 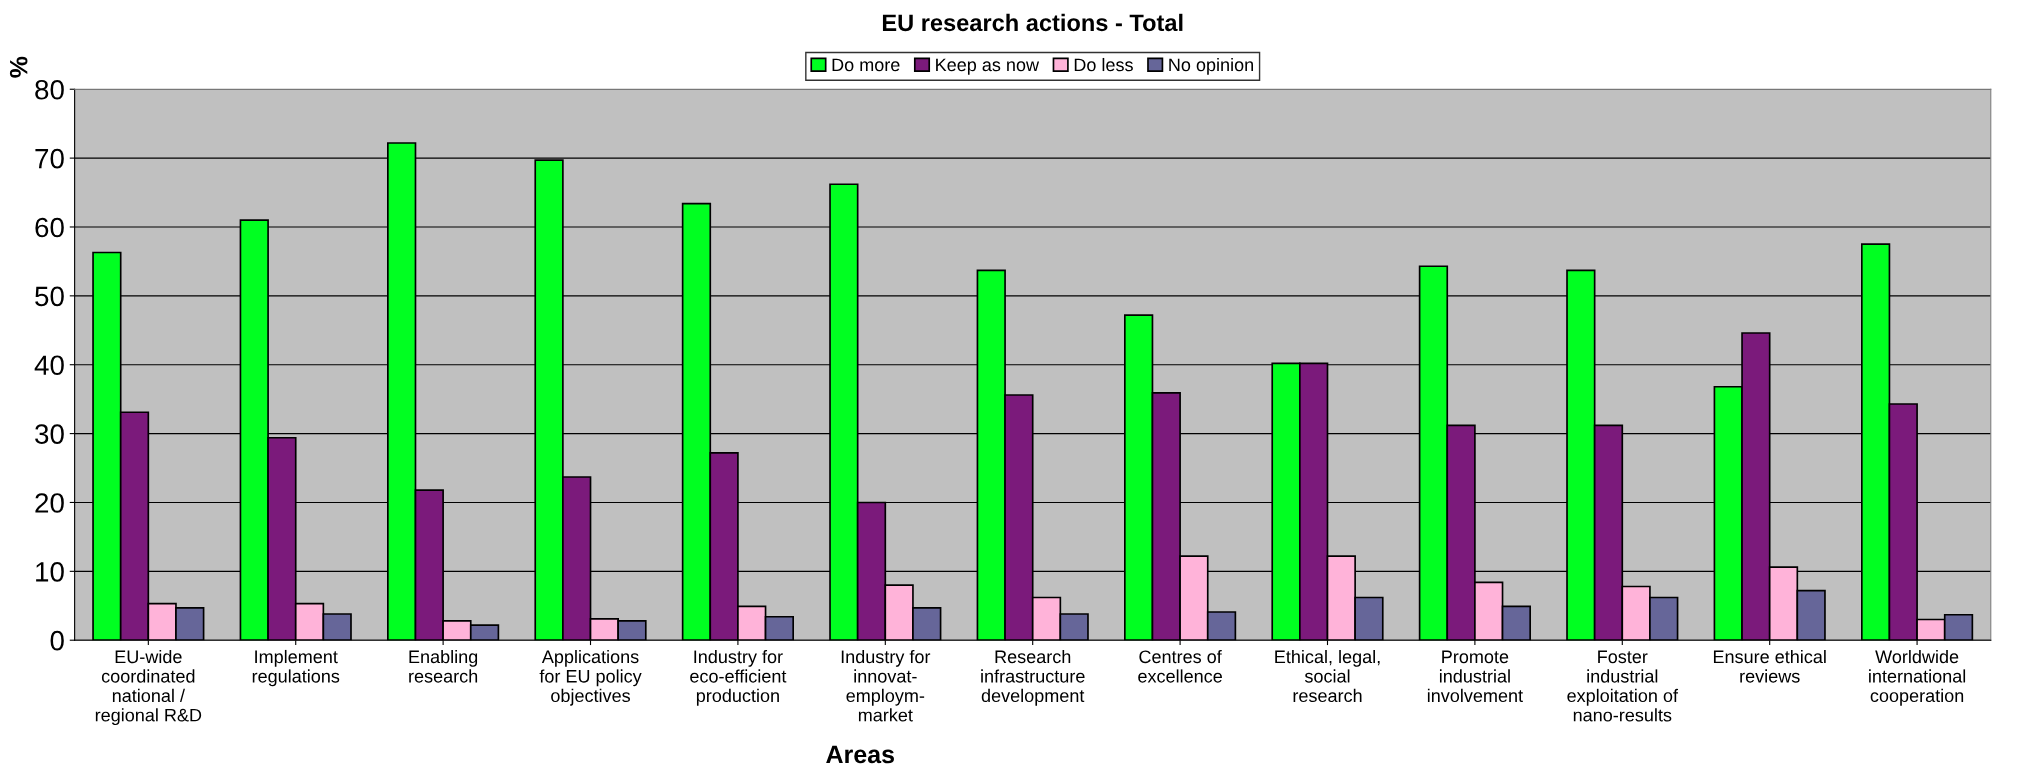 What do you see at coordinates (49, 365) in the screenshot?
I see `y-tick-label: 40` at bounding box center [49, 365].